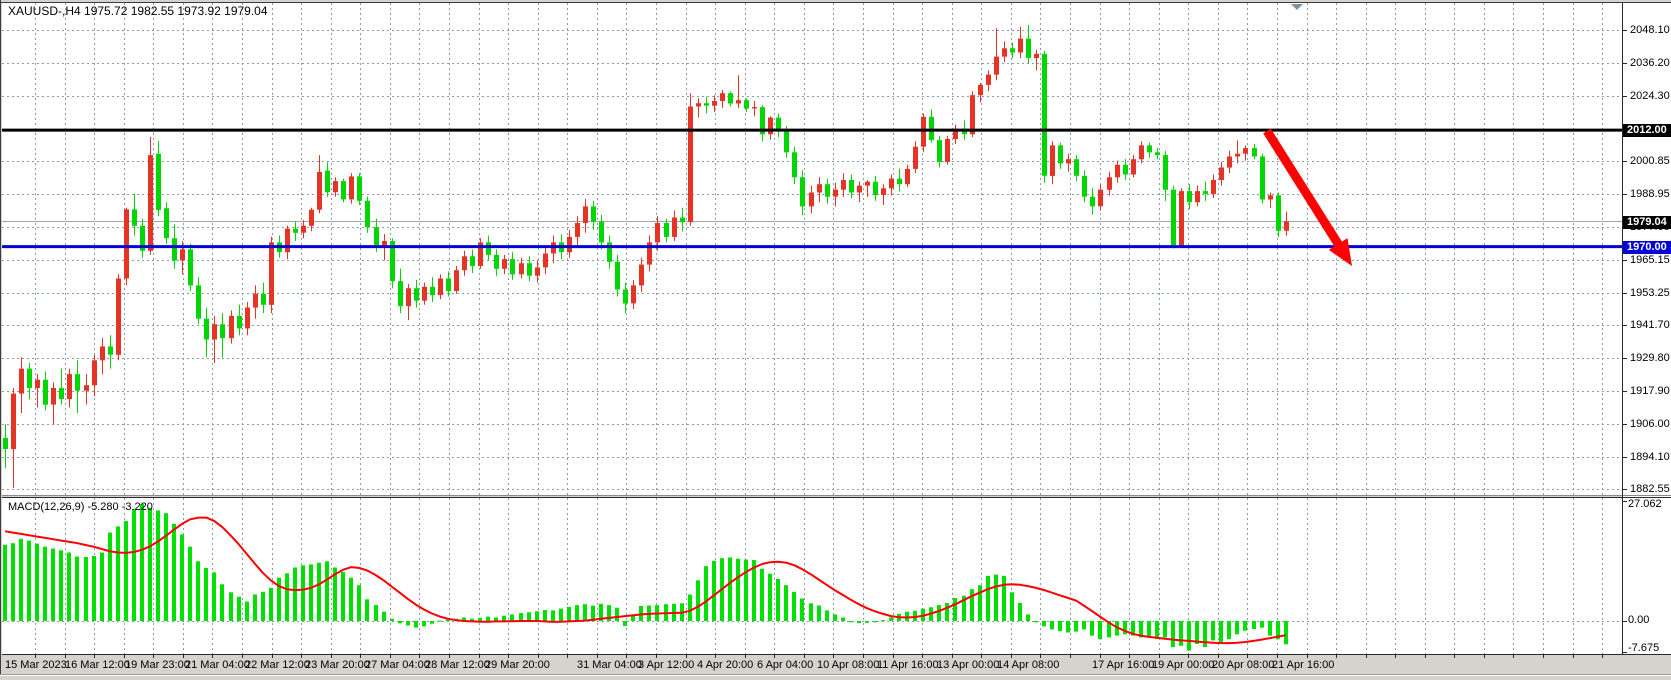 The height and width of the screenshot is (680, 1671). Describe the element at coordinates (1123, 665) in the screenshot. I see `time-label: 17 Apr 16:00` at that location.